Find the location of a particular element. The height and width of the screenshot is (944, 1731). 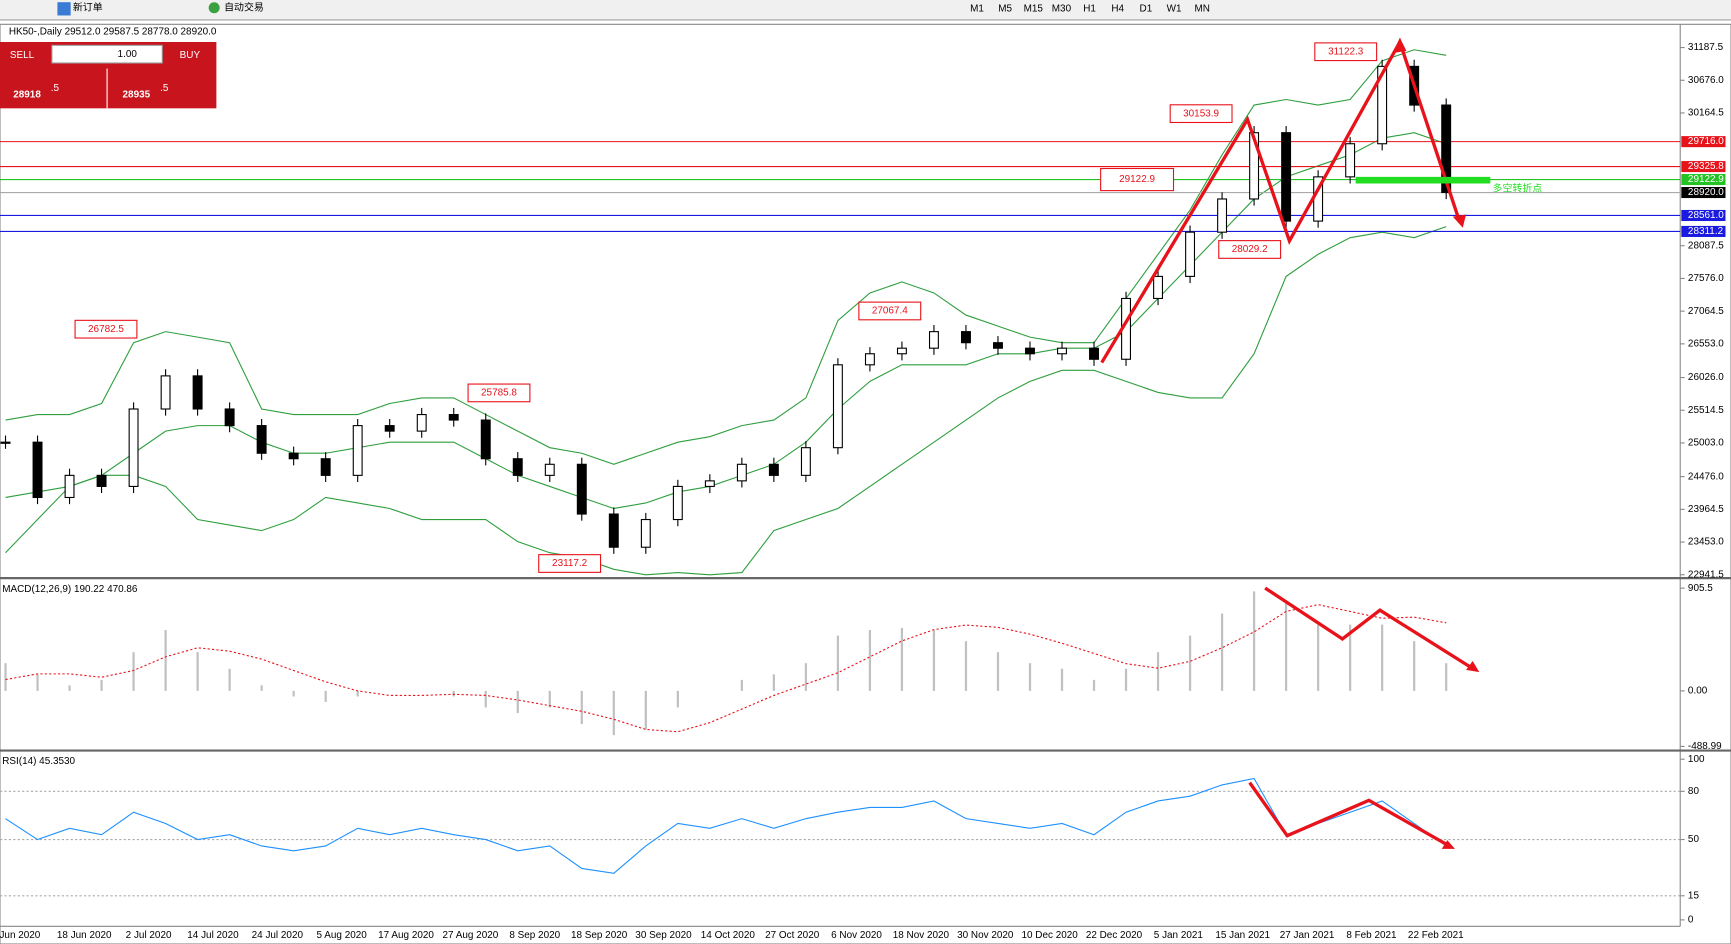

buy-button: BUY is located at coordinates (190, 55).